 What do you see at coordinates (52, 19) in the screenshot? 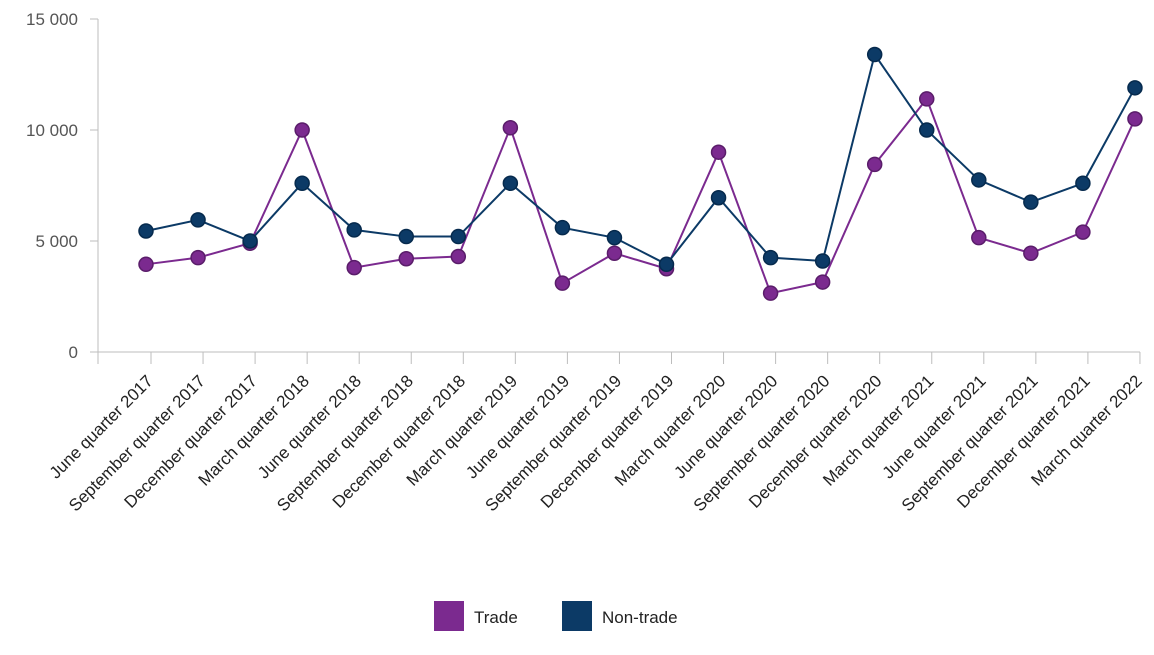
I see `y-tick-label: 15 000` at bounding box center [52, 19].